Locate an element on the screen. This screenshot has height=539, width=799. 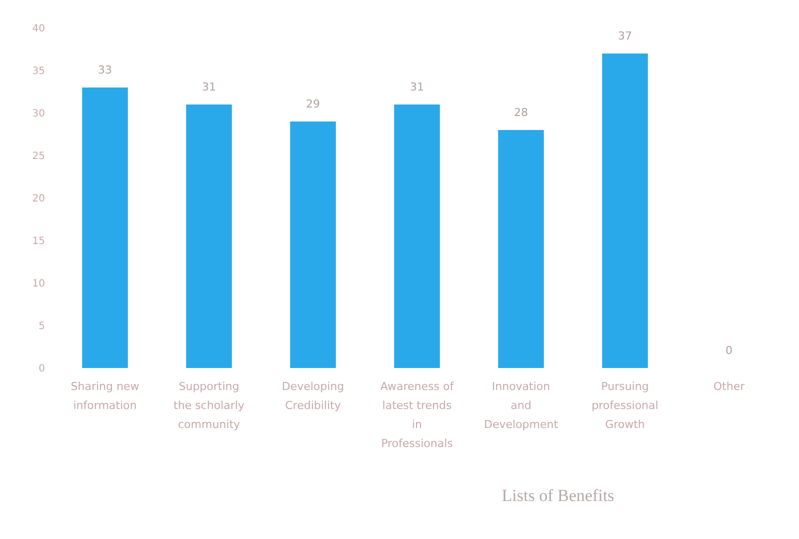
y-tick-label: 0 is located at coordinates (41, 369).